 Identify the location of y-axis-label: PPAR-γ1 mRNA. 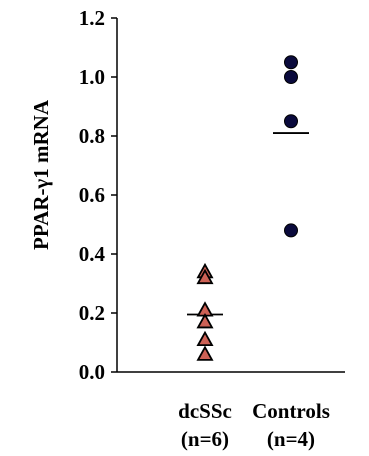
(41, 174).